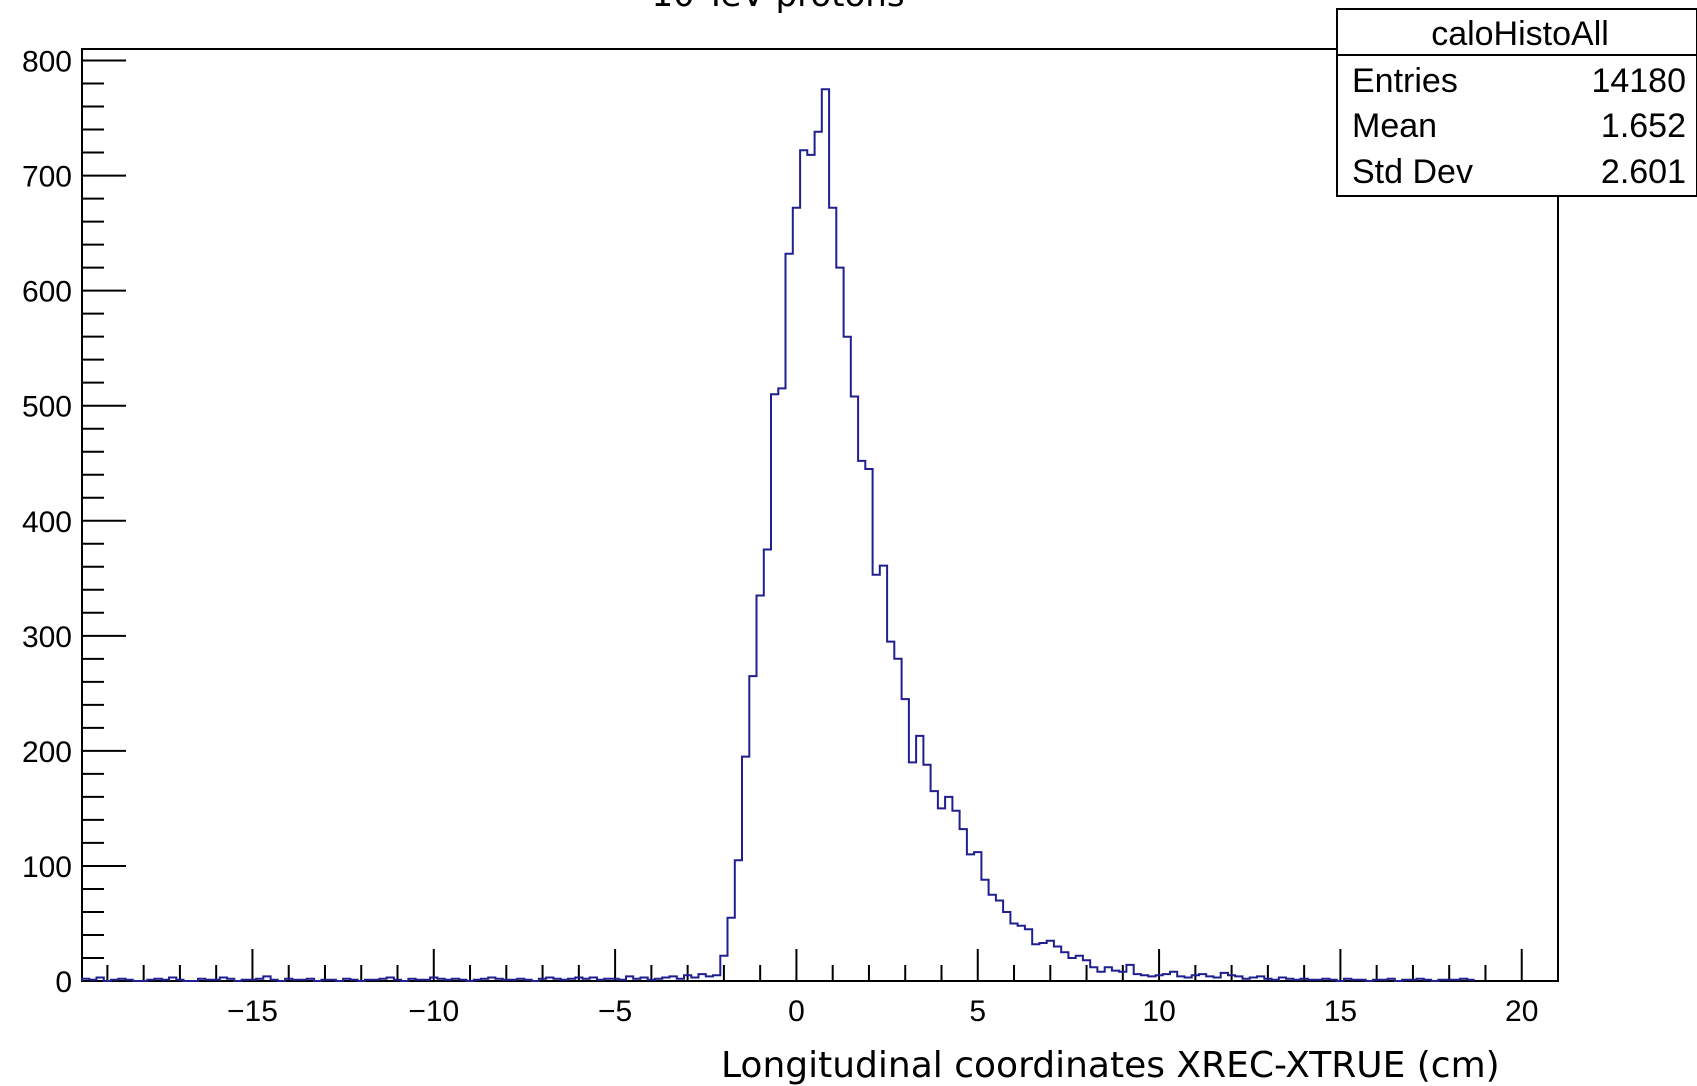 Image resolution: width=1697 pixels, height=1086 pixels. Describe the element at coordinates (1412, 172) in the screenshot. I see `stats-stddev-label: Std Dev` at that location.